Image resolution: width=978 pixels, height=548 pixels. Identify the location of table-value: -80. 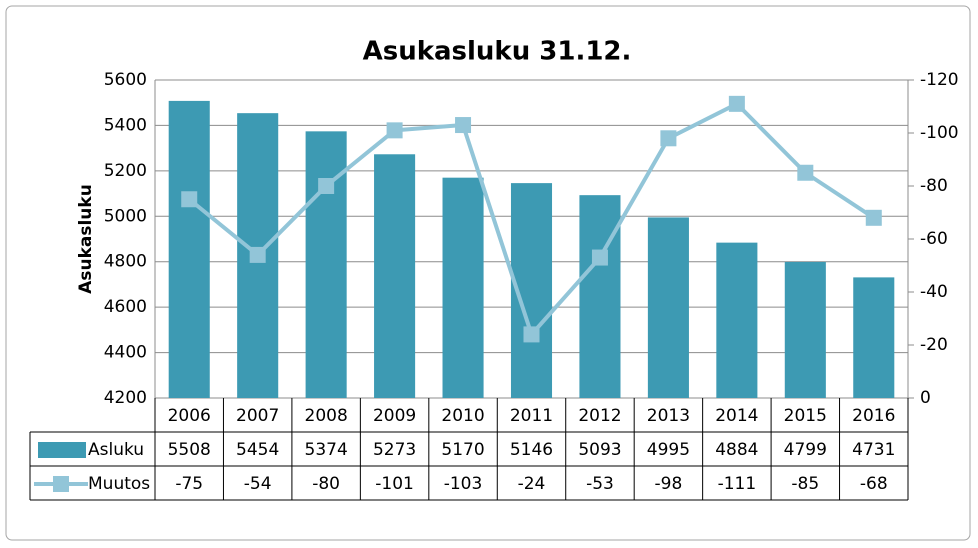
(326, 484).